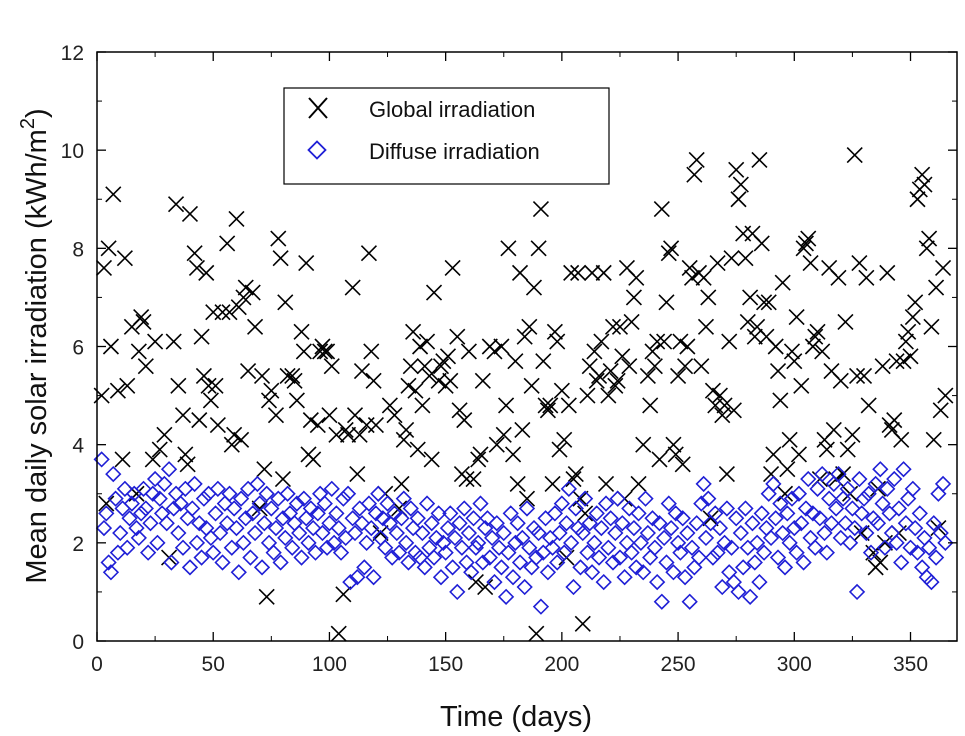 Image resolution: width=965 pixels, height=736 pixels. What do you see at coordinates (78, 249) in the screenshot?
I see `y-tick-label: 8` at bounding box center [78, 249].